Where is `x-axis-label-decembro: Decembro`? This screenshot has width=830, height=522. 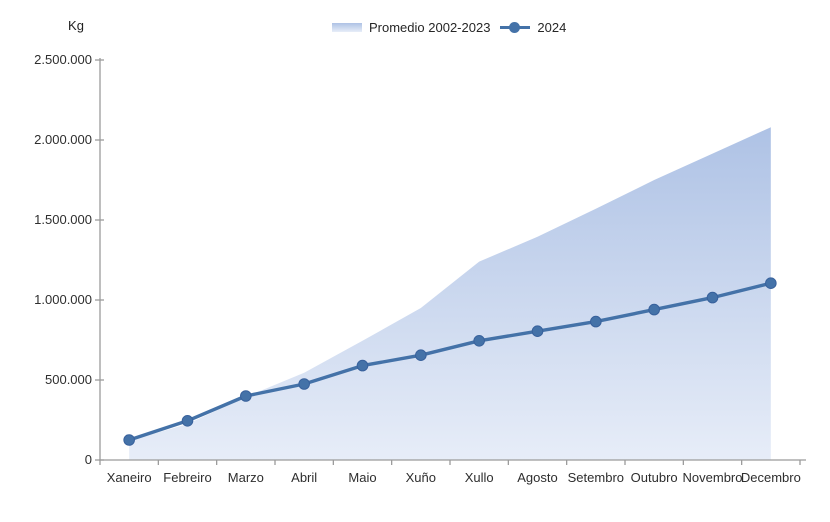
x-axis-label-decembro: Decembro is located at coordinates (770, 477).